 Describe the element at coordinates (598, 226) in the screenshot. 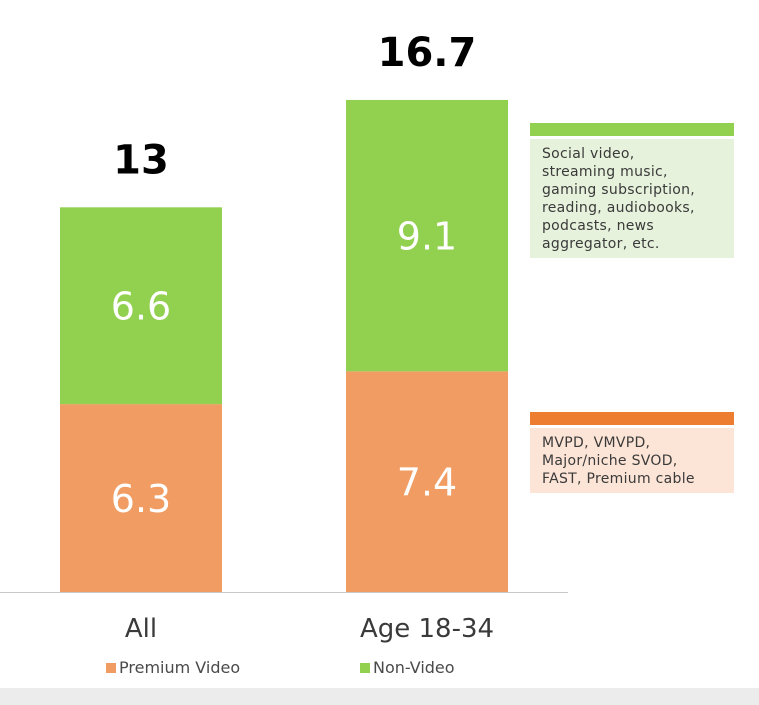

I see `non-video-note-line: podcasts, news` at that location.